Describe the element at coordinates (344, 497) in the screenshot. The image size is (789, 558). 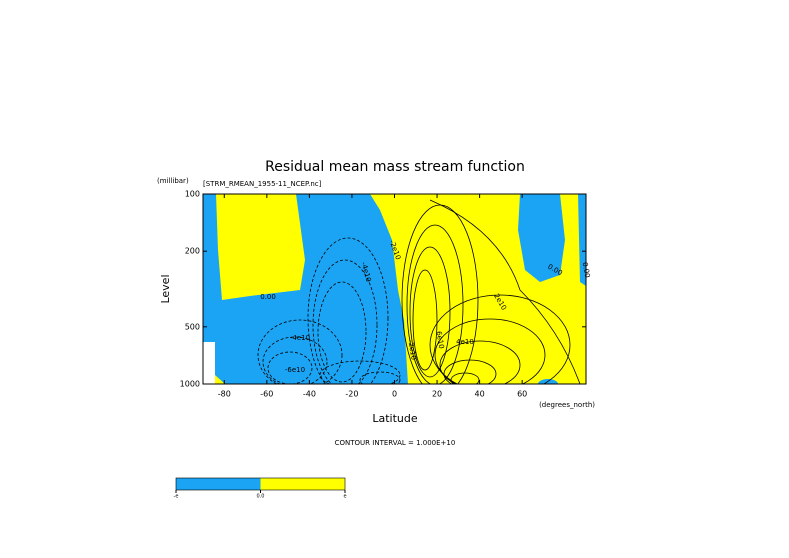
I see `colorbar-label: e` at that location.